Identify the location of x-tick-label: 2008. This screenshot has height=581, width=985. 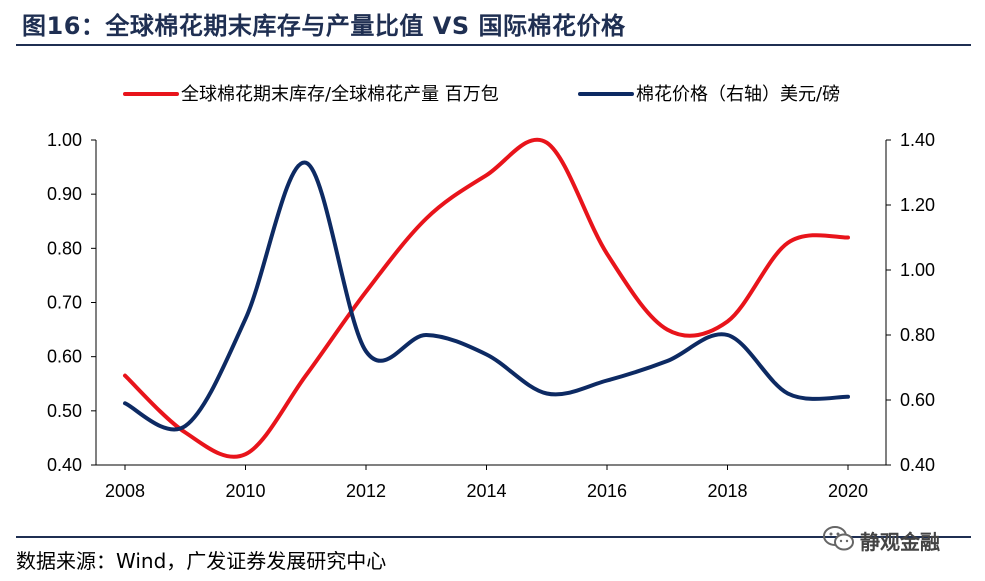
(125, 491).